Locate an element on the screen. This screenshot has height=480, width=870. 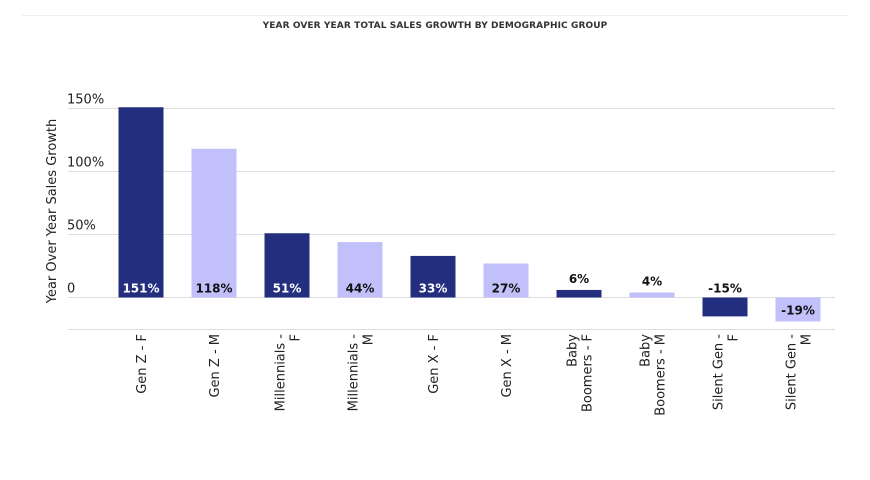
data-label: 6% is located at coordinates (579, 279).